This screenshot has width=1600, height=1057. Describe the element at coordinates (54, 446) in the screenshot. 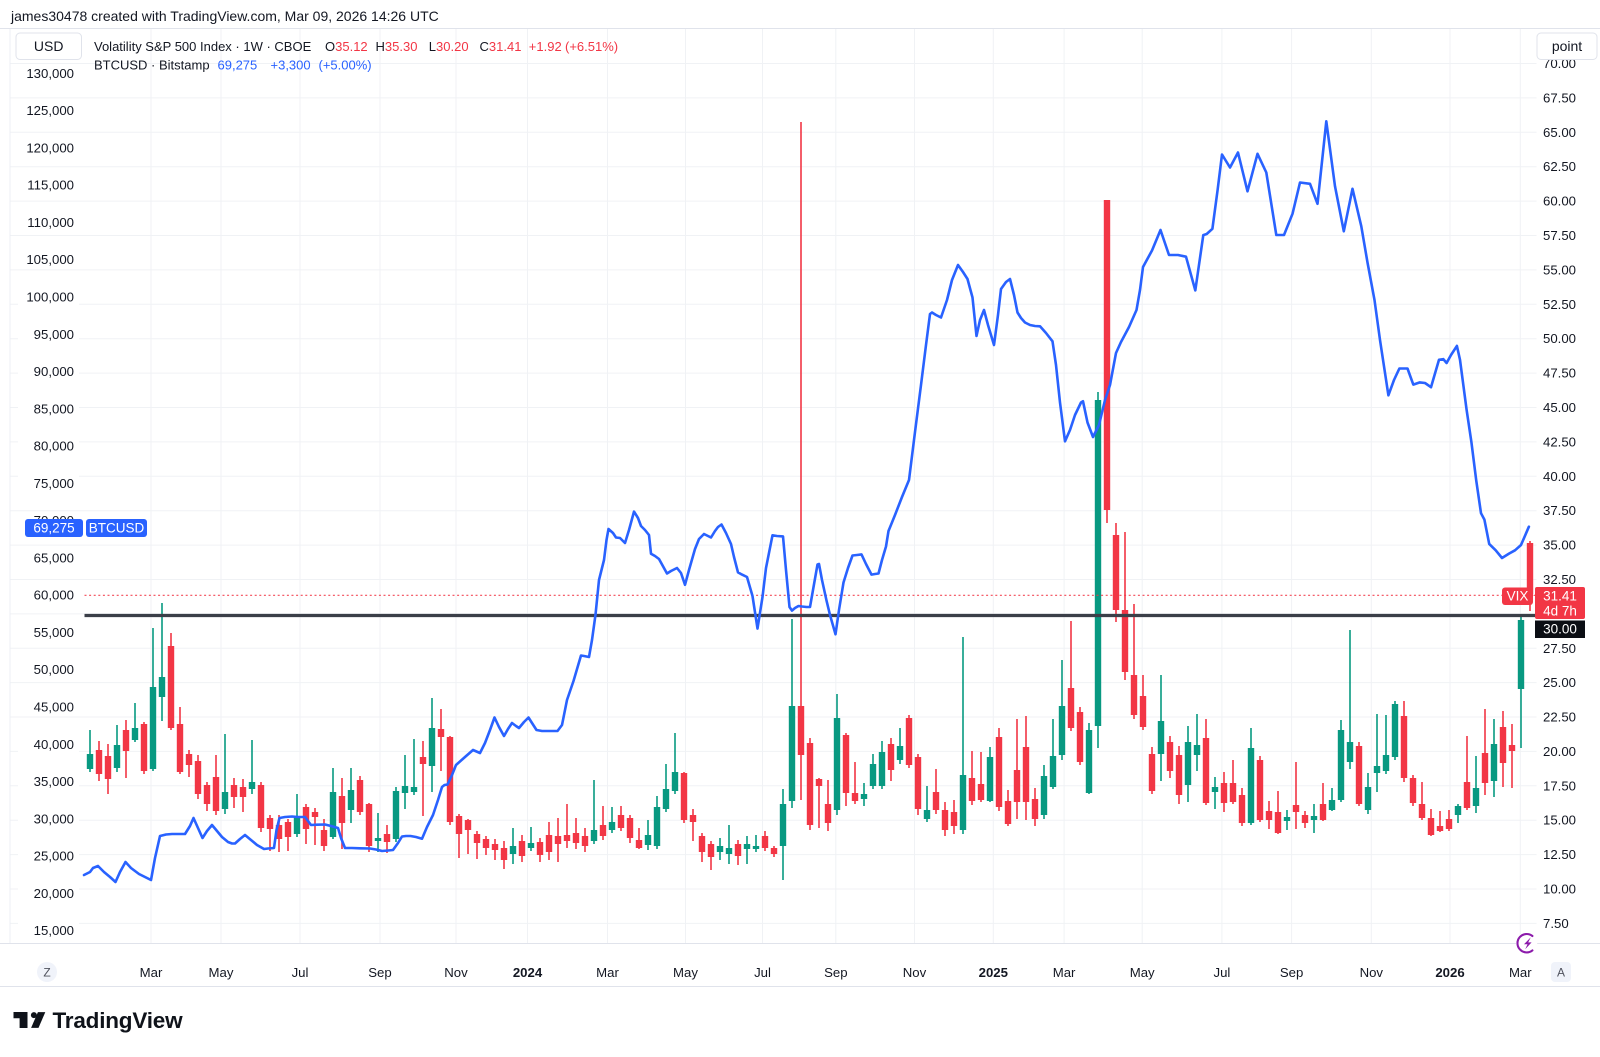

I see `svg-text: 80,000` at that location.